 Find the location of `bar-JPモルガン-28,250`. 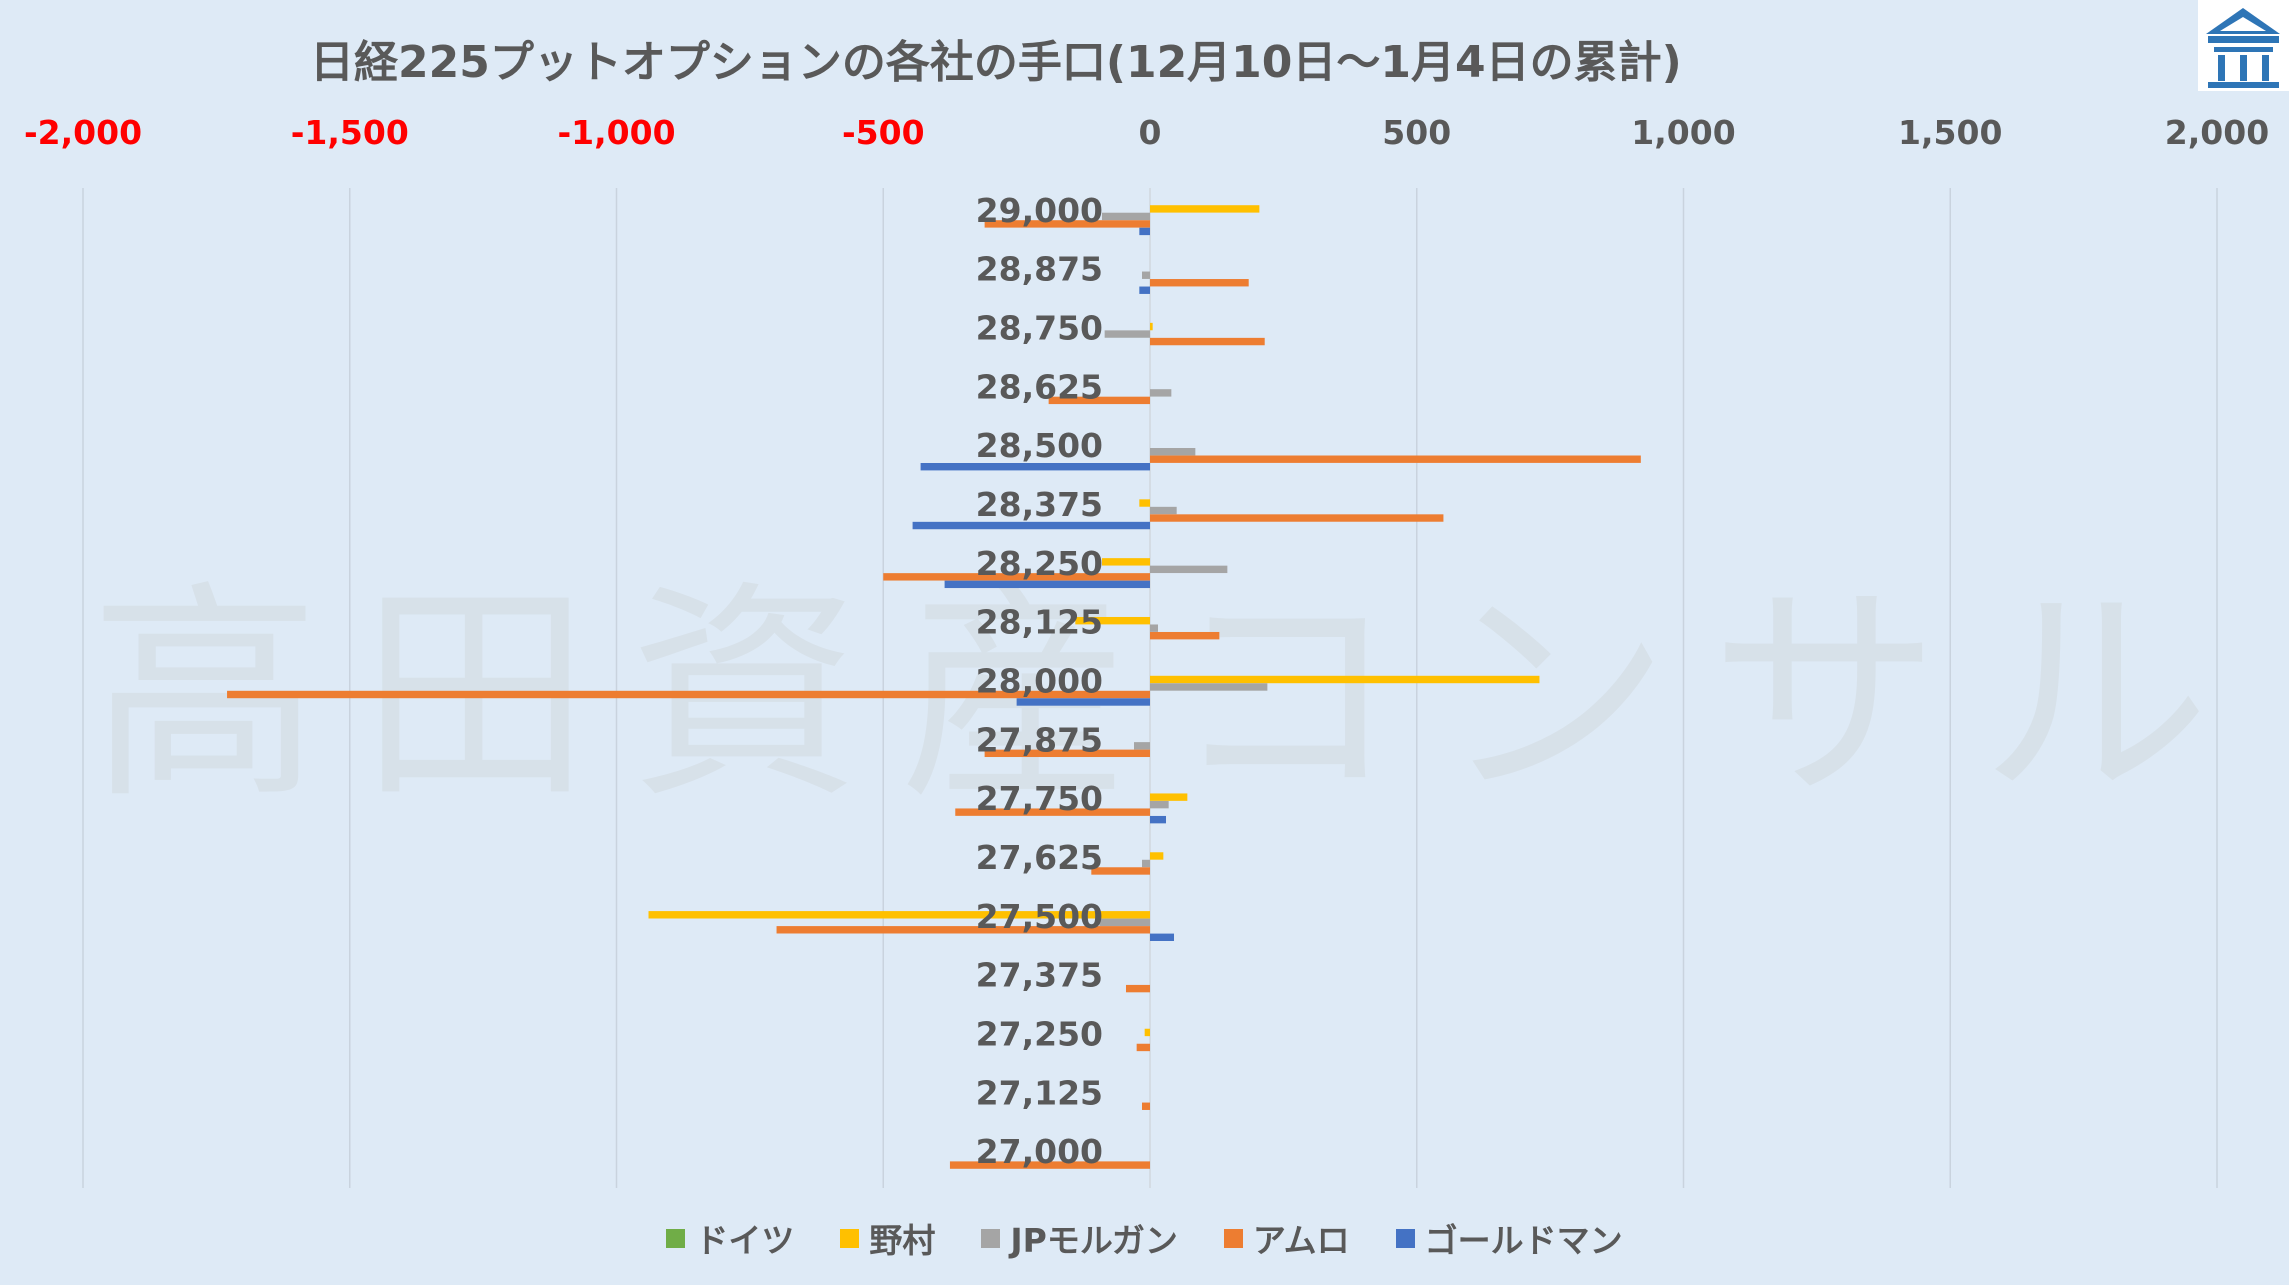

bar-JPモルガン-28,250 is located at coordinates (1189, 569).